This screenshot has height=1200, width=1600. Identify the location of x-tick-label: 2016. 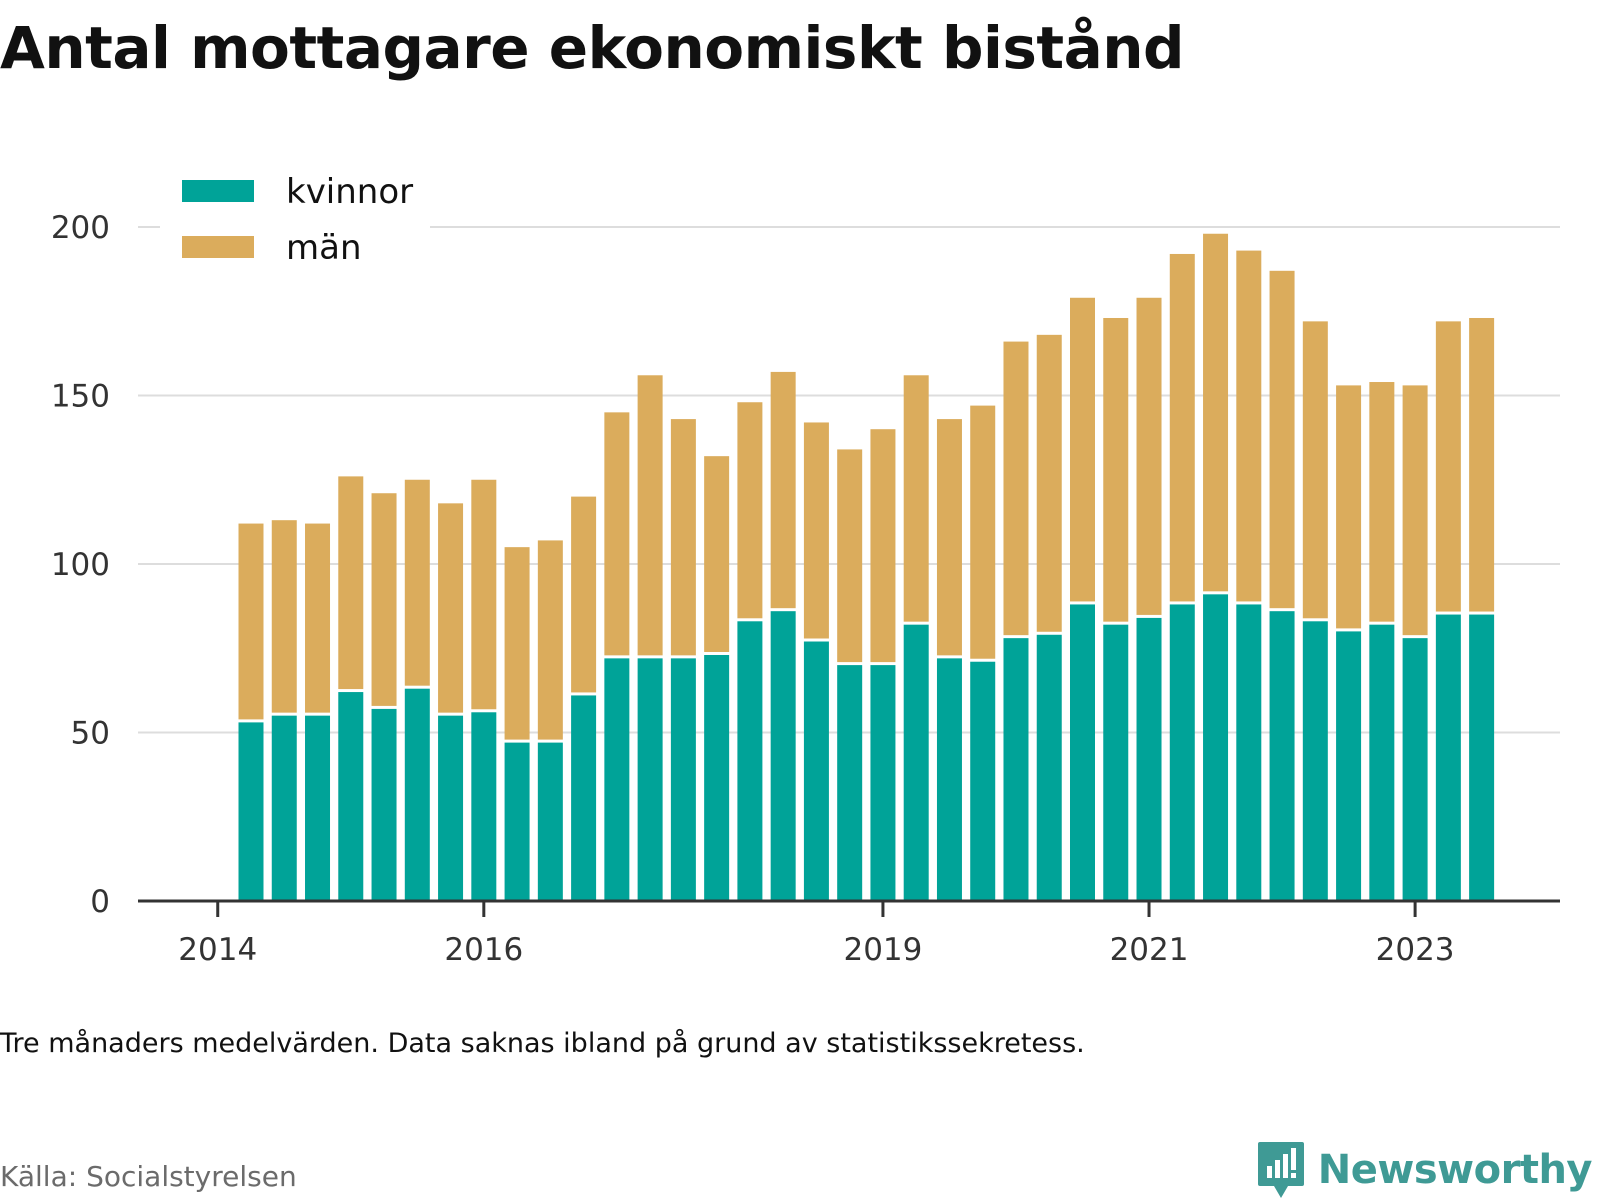
(483, 950).